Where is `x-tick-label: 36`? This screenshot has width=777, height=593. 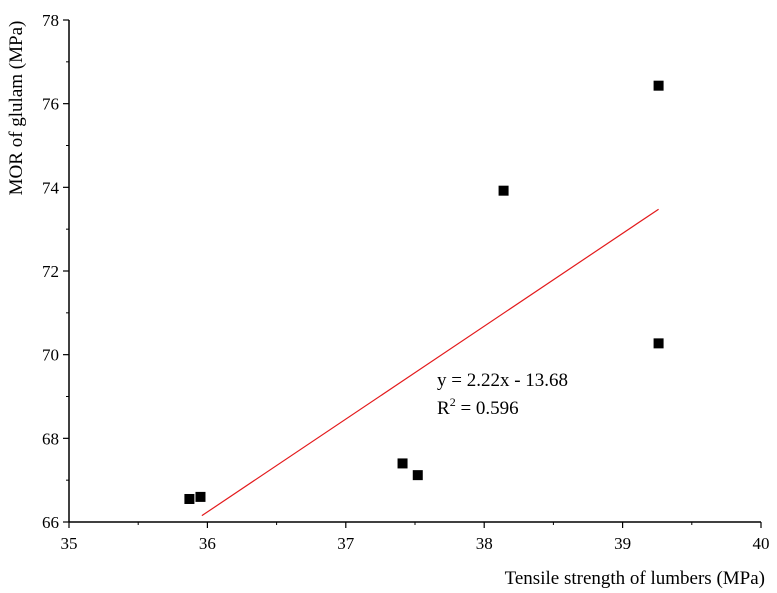
x-tick-label: 36 is located at coordinates (207, 543).